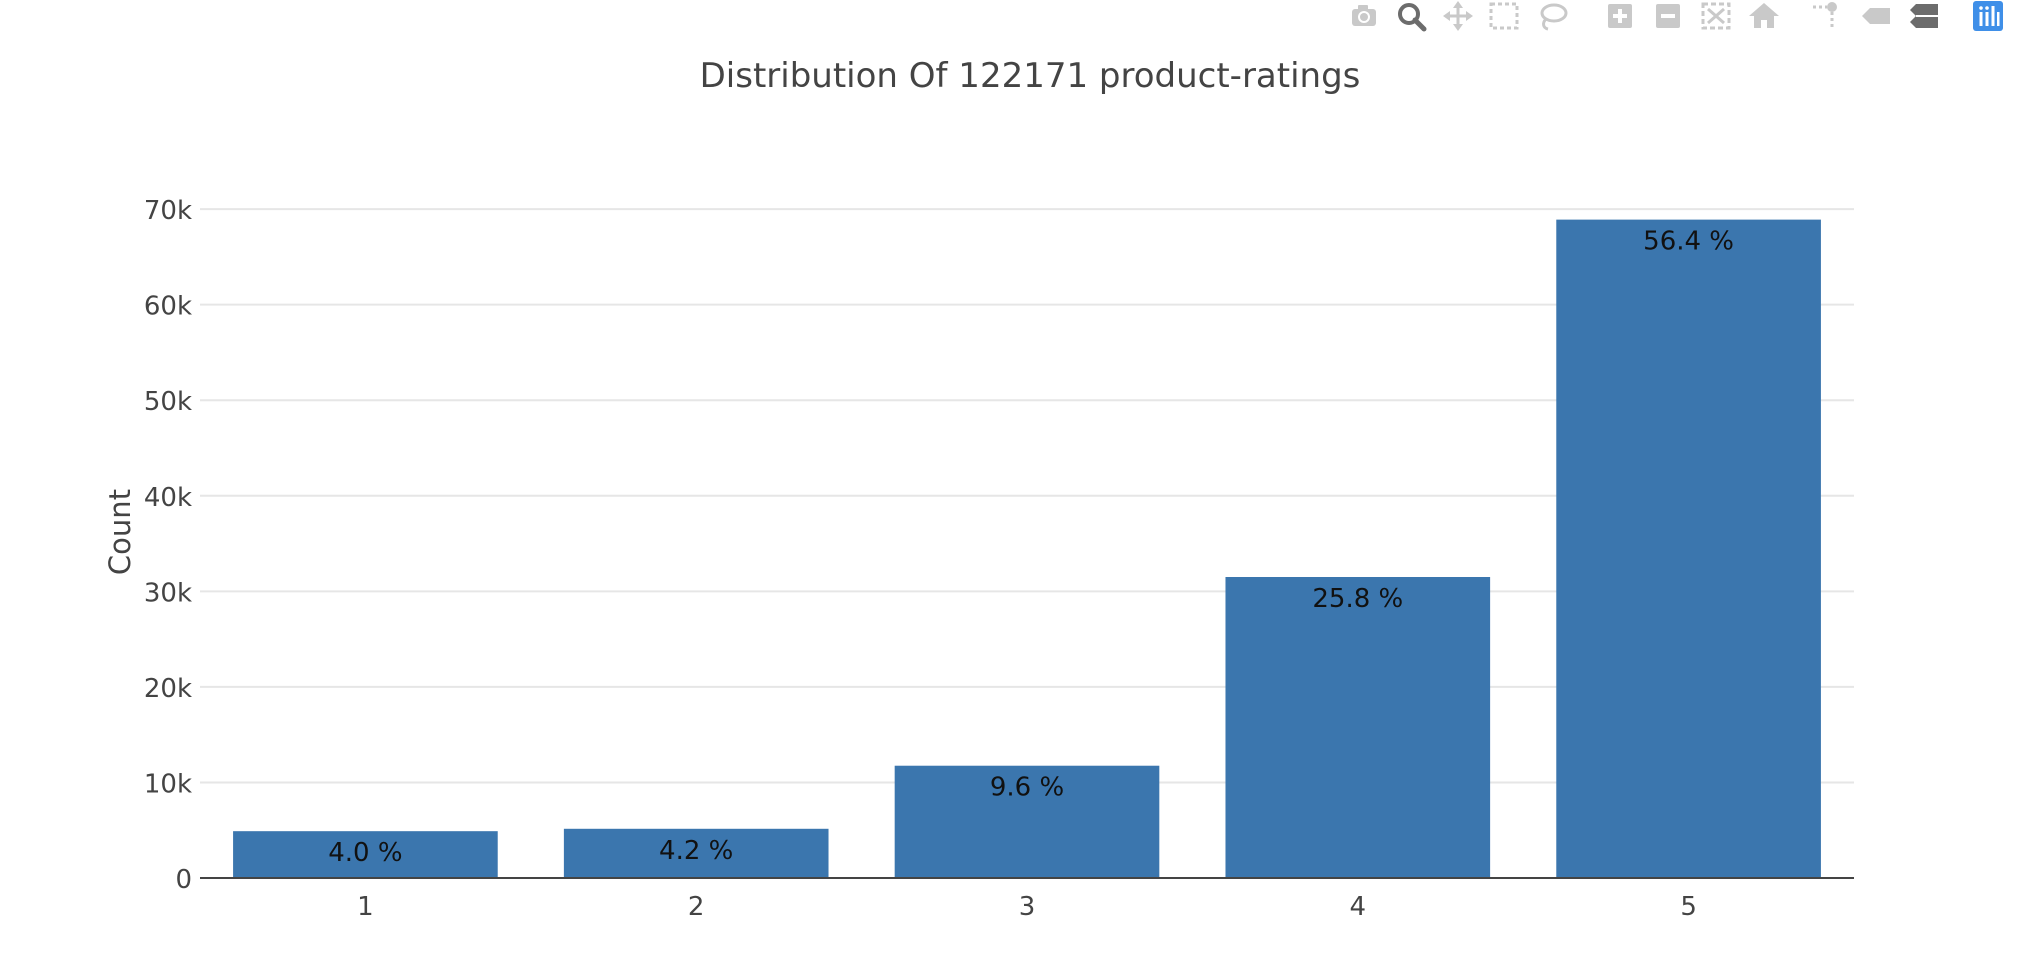  I want to click on x-tick-label: 4, so click(1358, 907).